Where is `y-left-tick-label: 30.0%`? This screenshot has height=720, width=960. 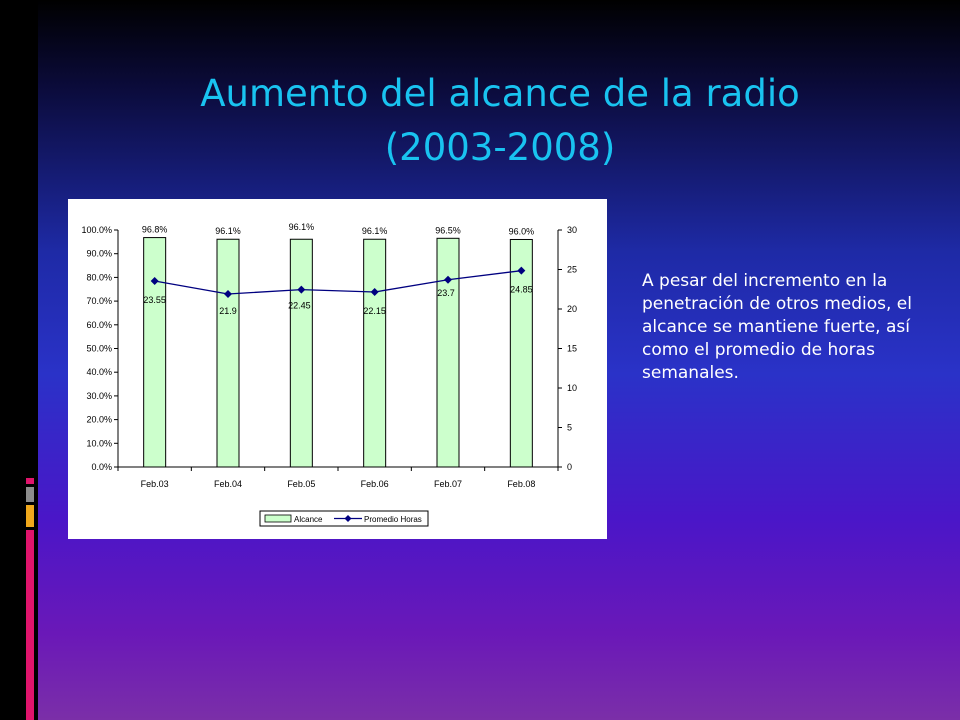 y-left-tick-label: 30.0% is located at coordinates (99, 396).